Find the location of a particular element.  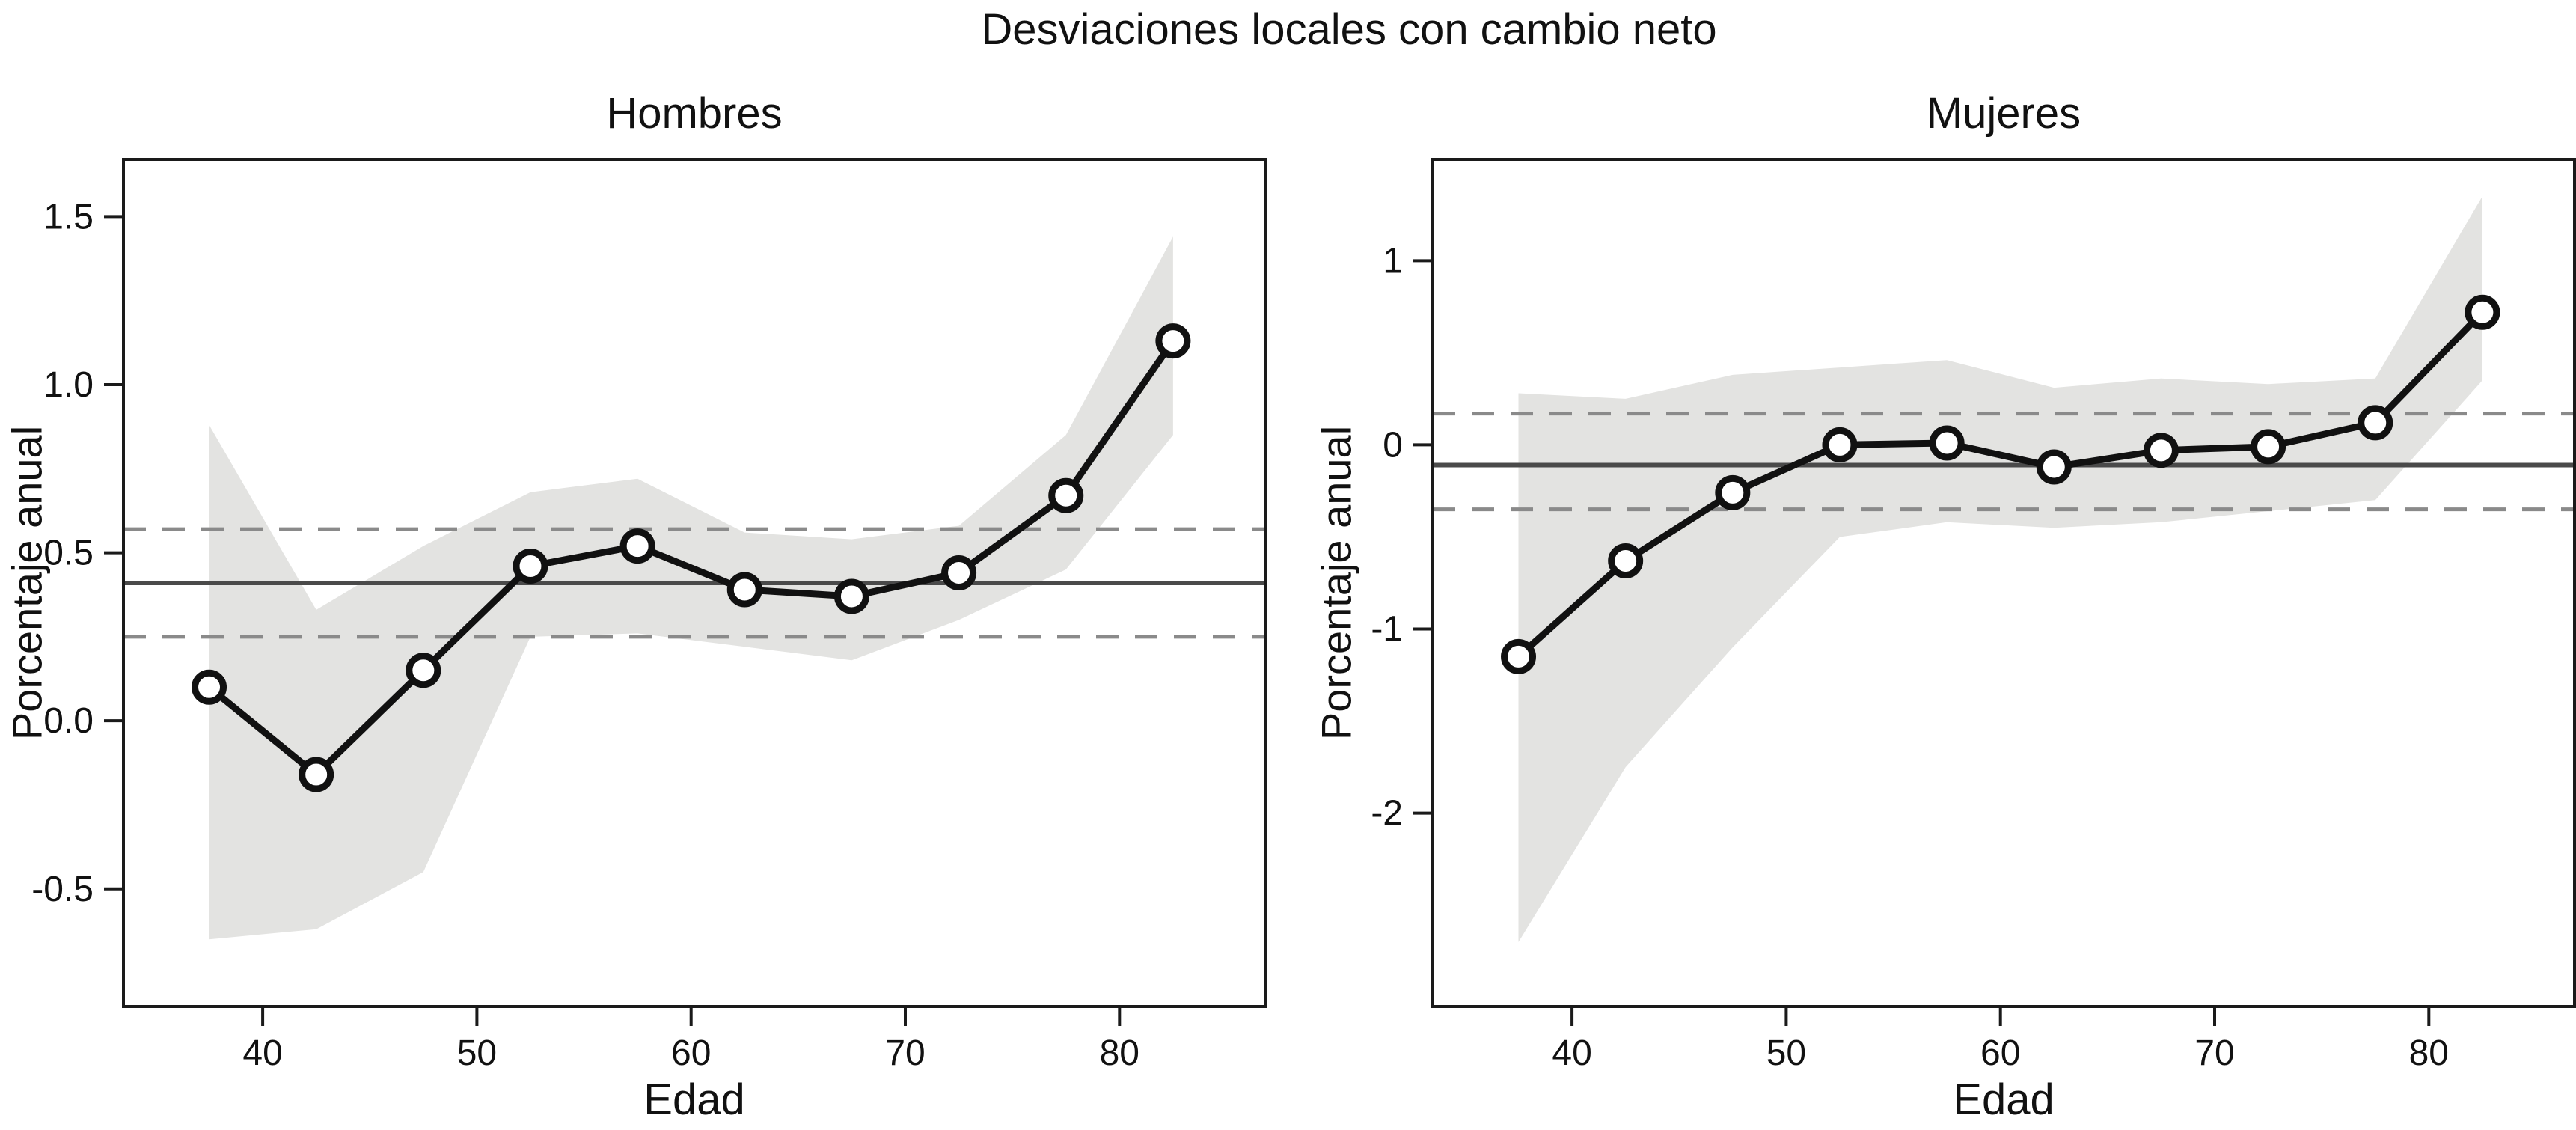

x-axis-label-hombres: Edad is located at coordinates (694, 1100).